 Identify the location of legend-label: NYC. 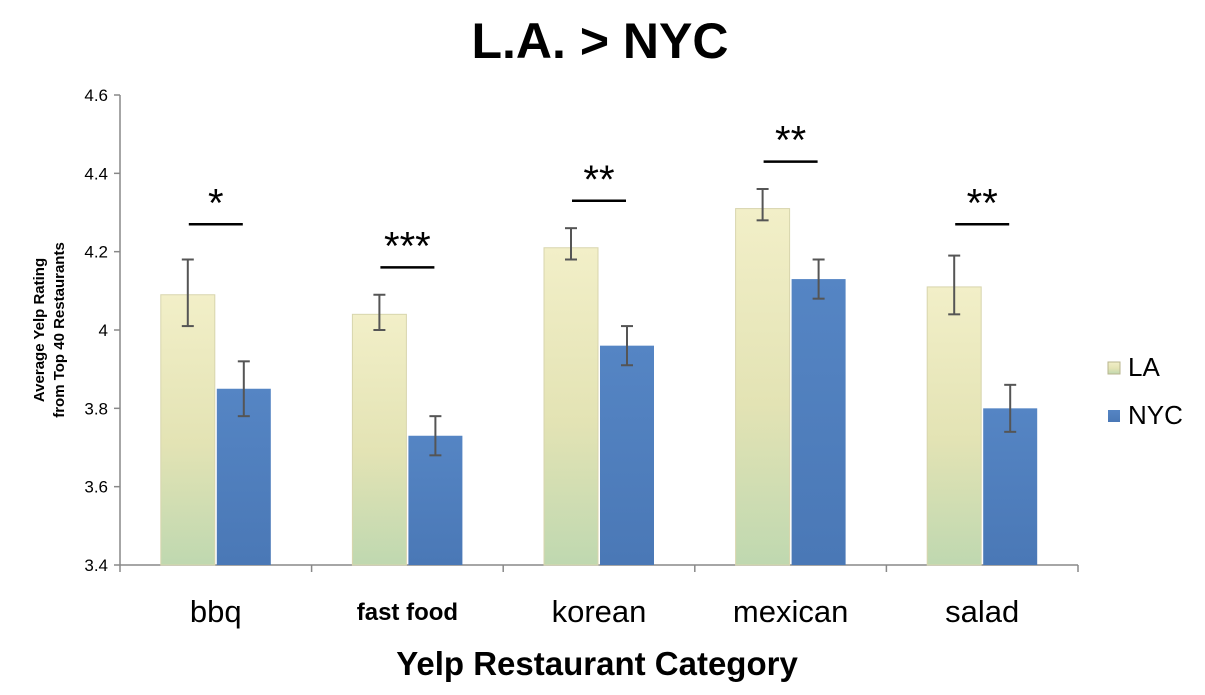
(1155, 415).